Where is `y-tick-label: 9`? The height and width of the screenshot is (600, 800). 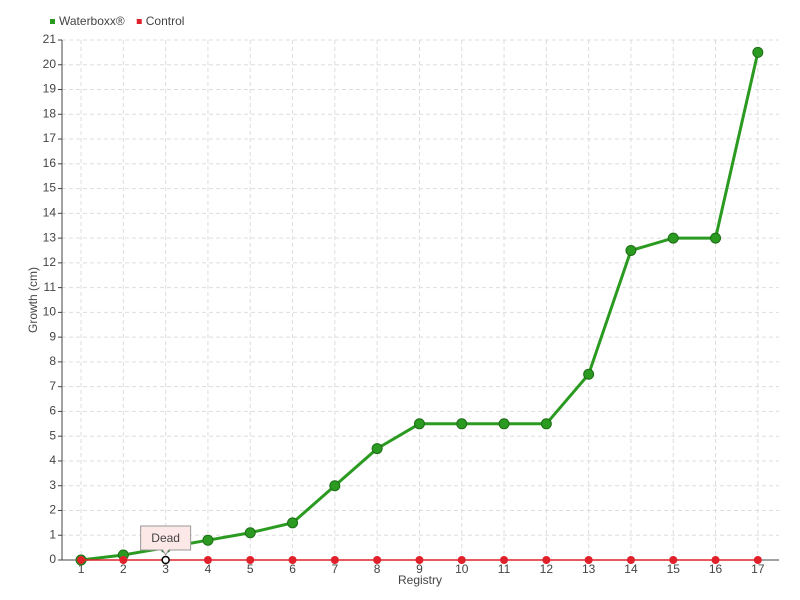
y-tick-label: 9 is located at coordinates (52, 336).